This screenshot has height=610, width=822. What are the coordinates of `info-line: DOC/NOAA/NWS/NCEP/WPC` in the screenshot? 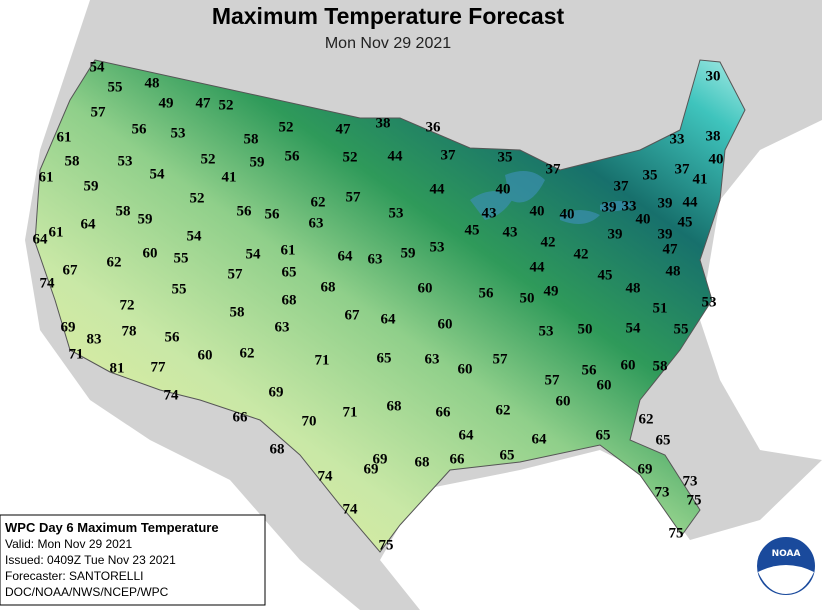 It's located at (87, 592).